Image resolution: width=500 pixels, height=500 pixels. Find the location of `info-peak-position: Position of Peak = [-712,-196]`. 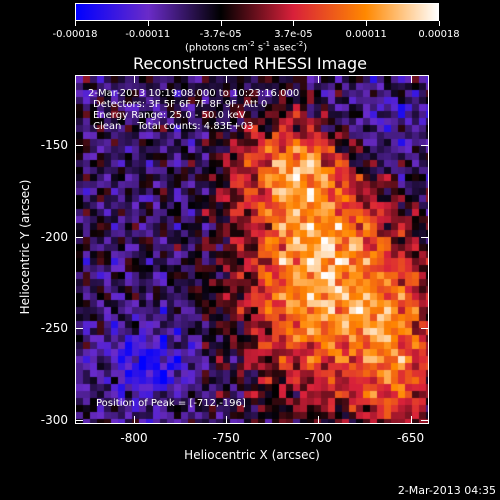

info-peak-position: Position of Peak = [-712,-196] is located at coordinates (171, 403).